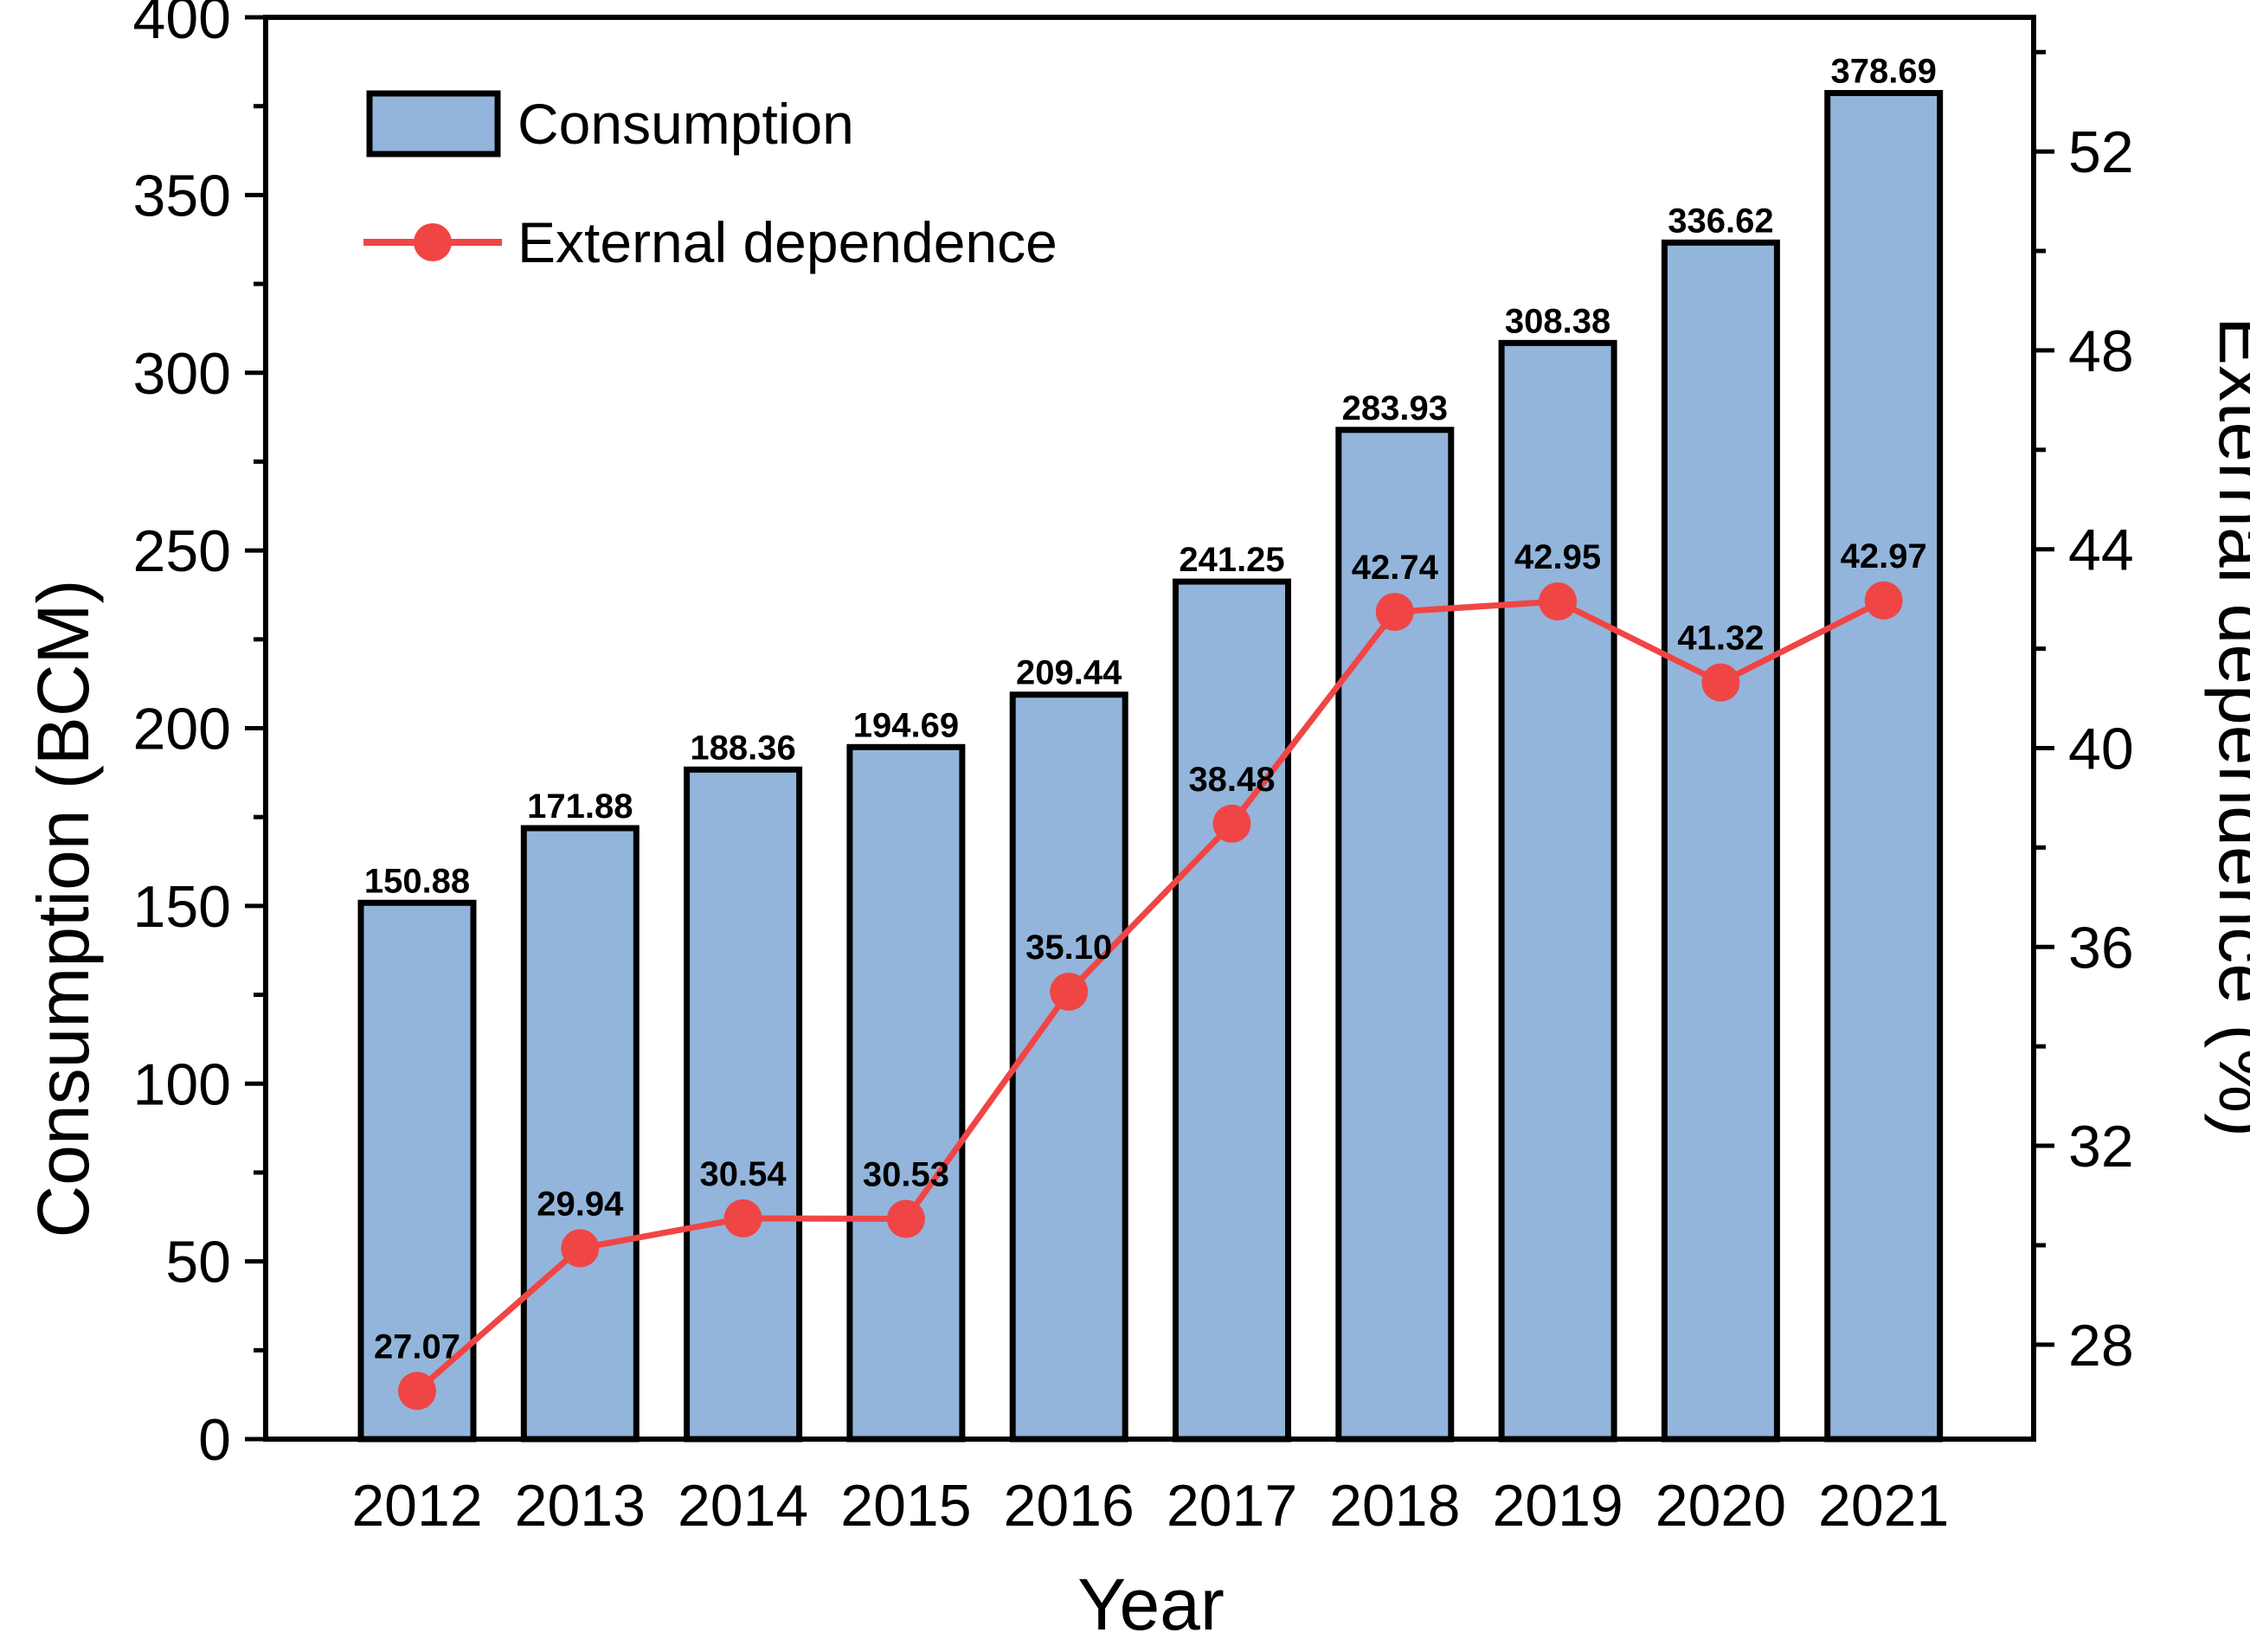 This screenshot has width=2250, height=1652. I want to click on legend: Consumption External dependence, so click(710, 182).